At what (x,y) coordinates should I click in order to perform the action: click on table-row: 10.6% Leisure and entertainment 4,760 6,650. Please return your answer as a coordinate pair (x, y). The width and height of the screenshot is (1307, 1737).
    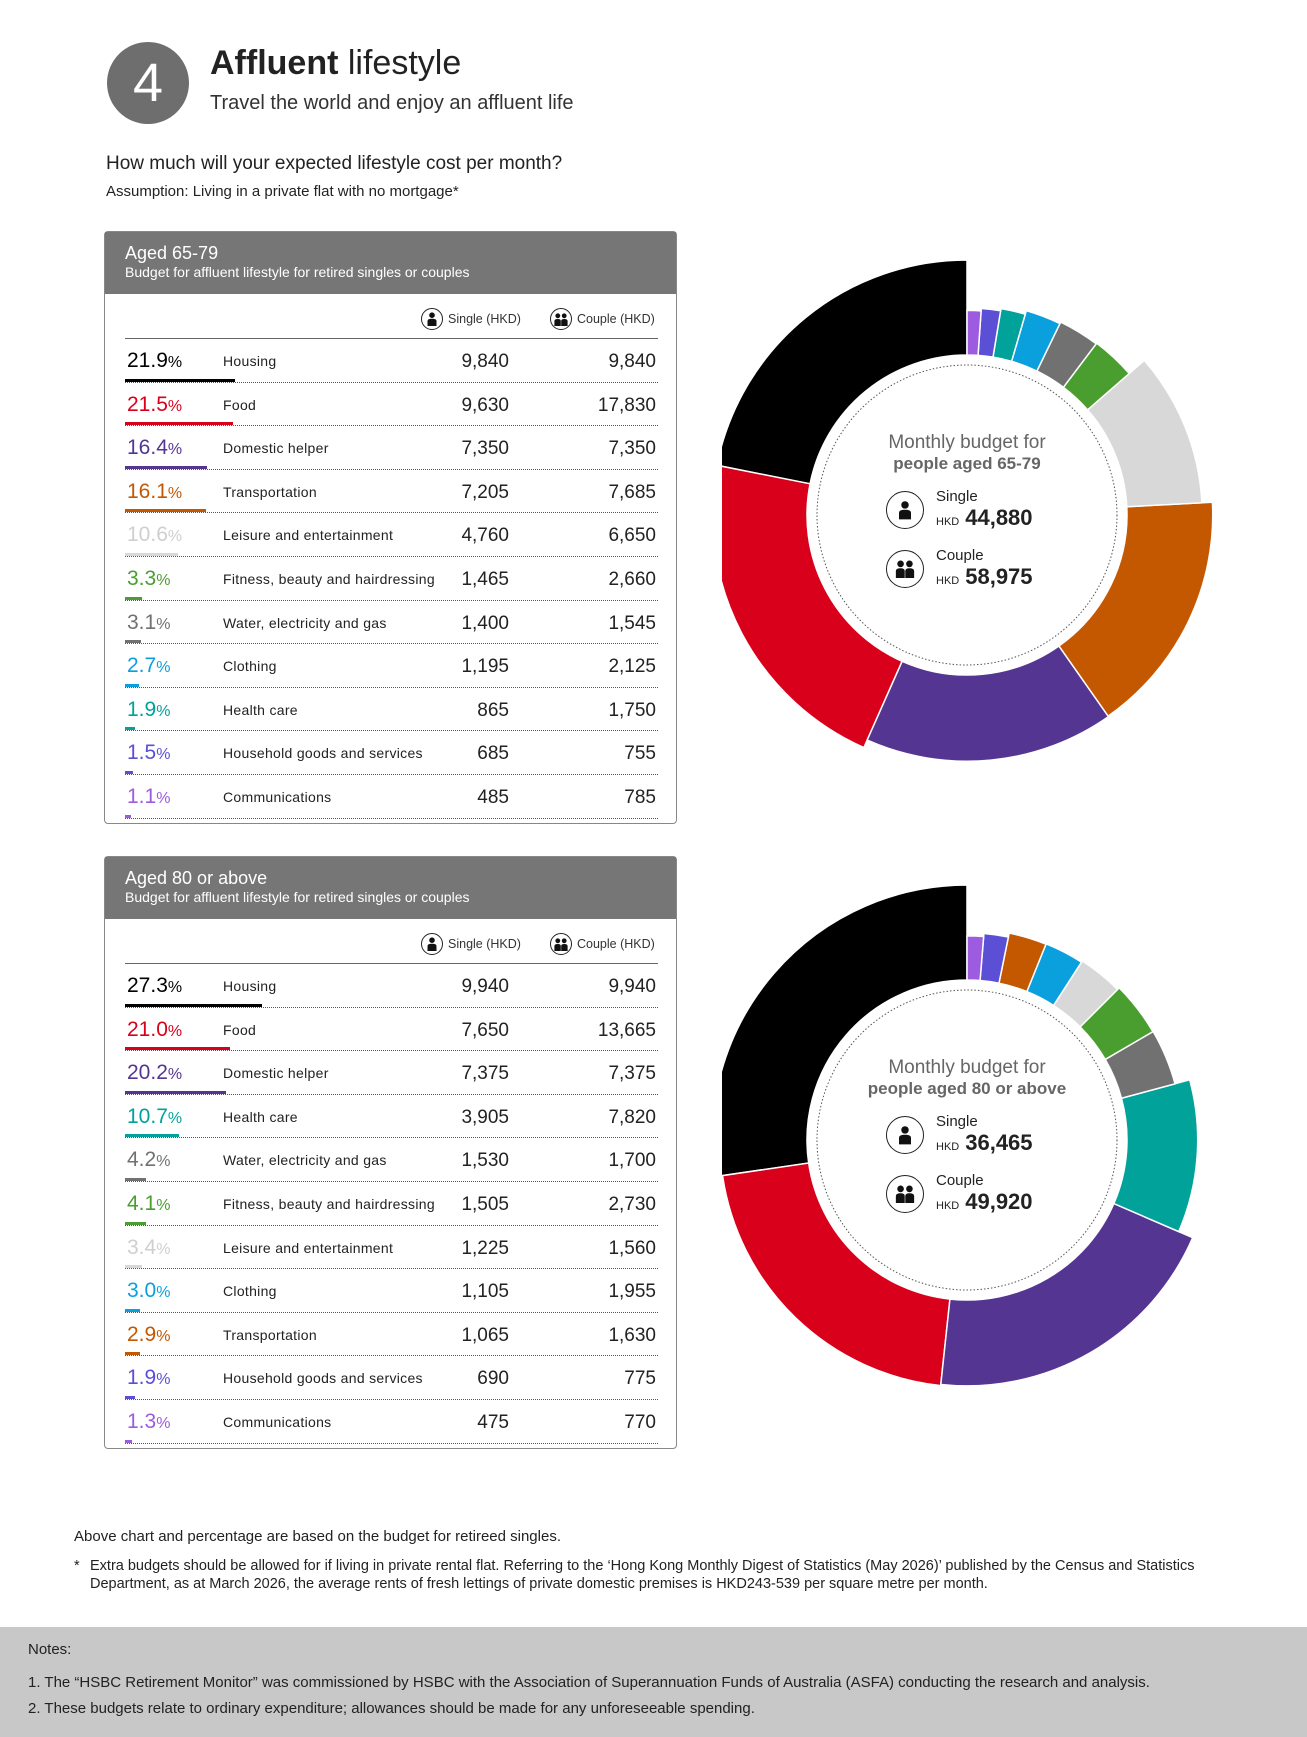
    Looking at the image, I should click on (391, 535).